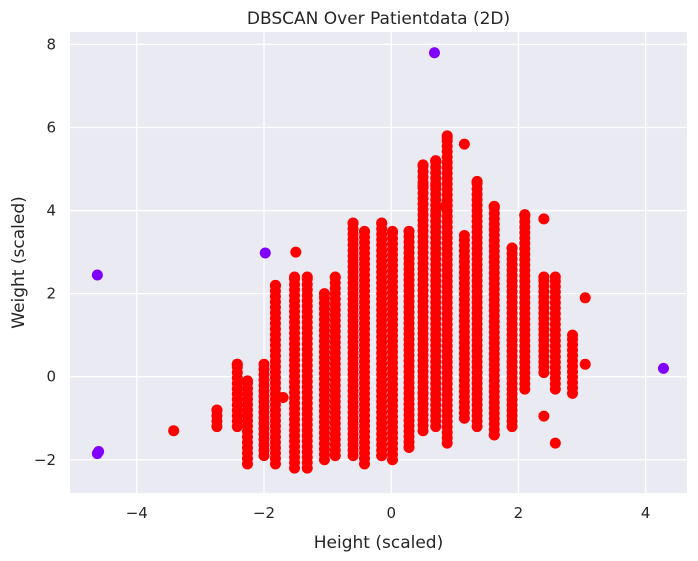  Describe the element at coordinates (51, 377) in the screenshot. I see `y-tick-label: 0` at that location.